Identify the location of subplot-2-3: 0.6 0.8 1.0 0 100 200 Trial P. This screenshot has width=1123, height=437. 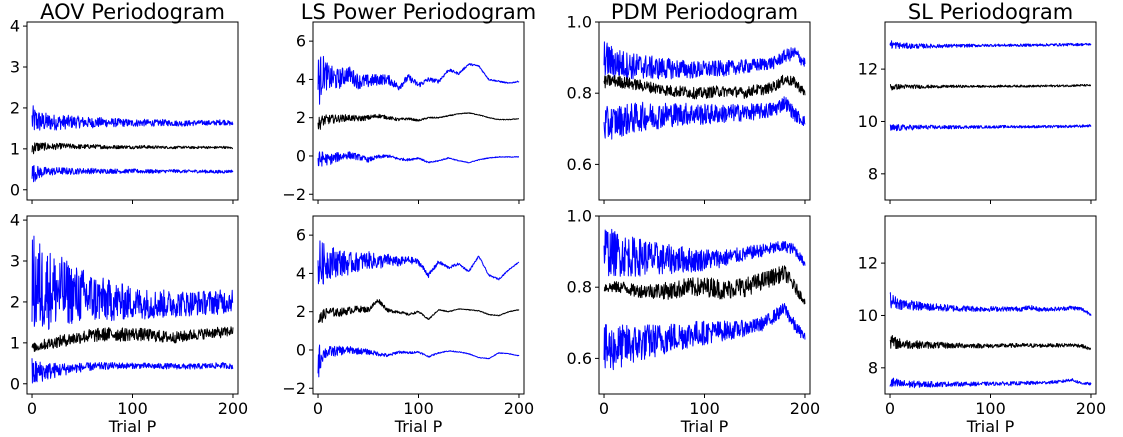
(694, 322).